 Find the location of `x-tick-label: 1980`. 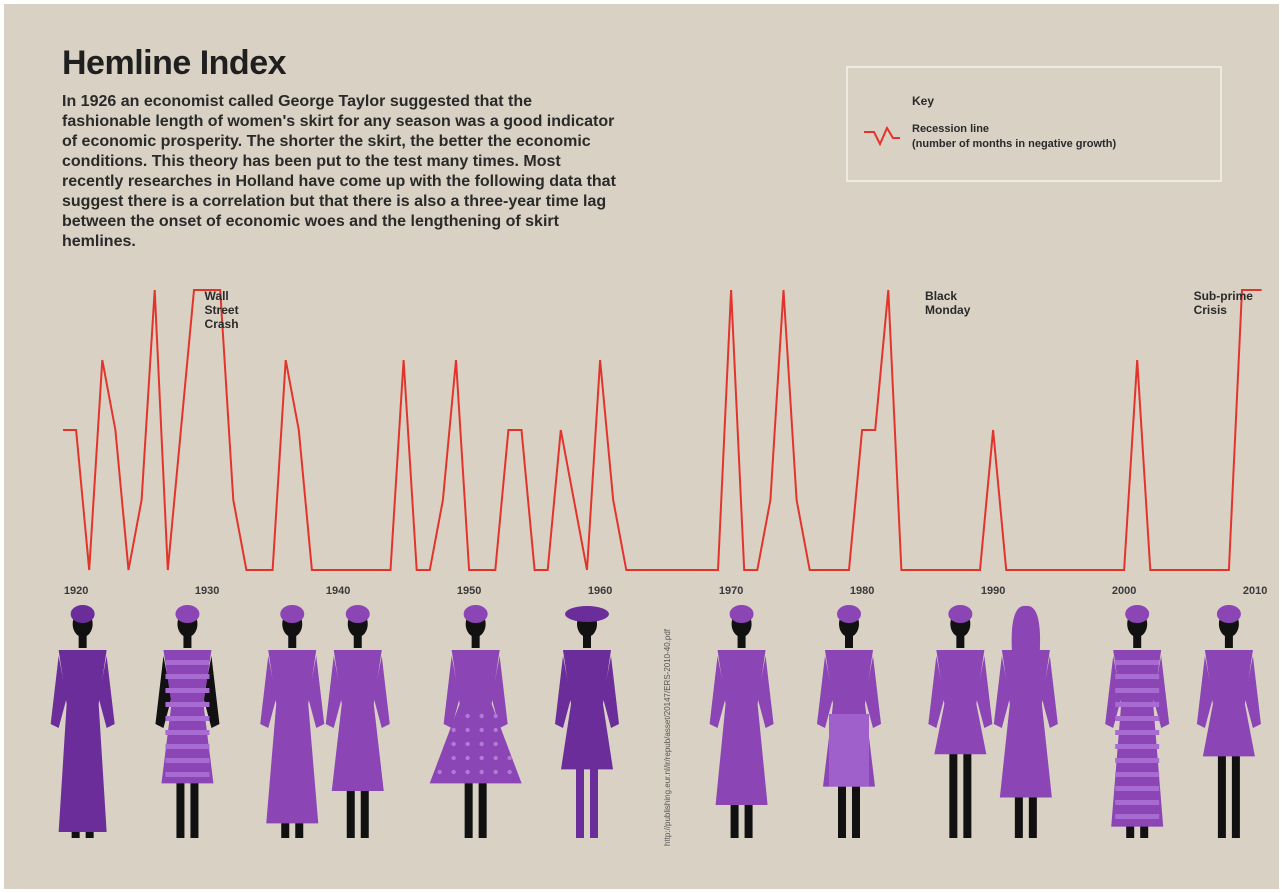

x-tick-label: 1980 is located at coordinates (862, 591).